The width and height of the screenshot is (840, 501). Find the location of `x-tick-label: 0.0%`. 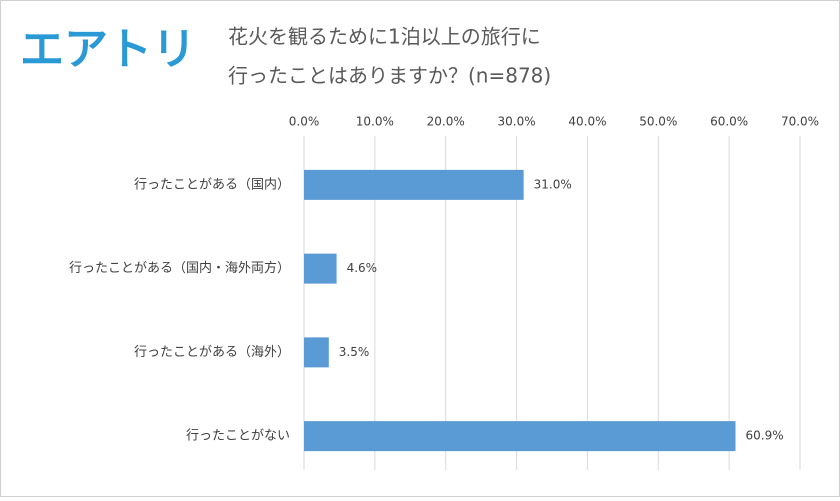

x-tick-label: 0.0% is located at coordinates (304, 122).